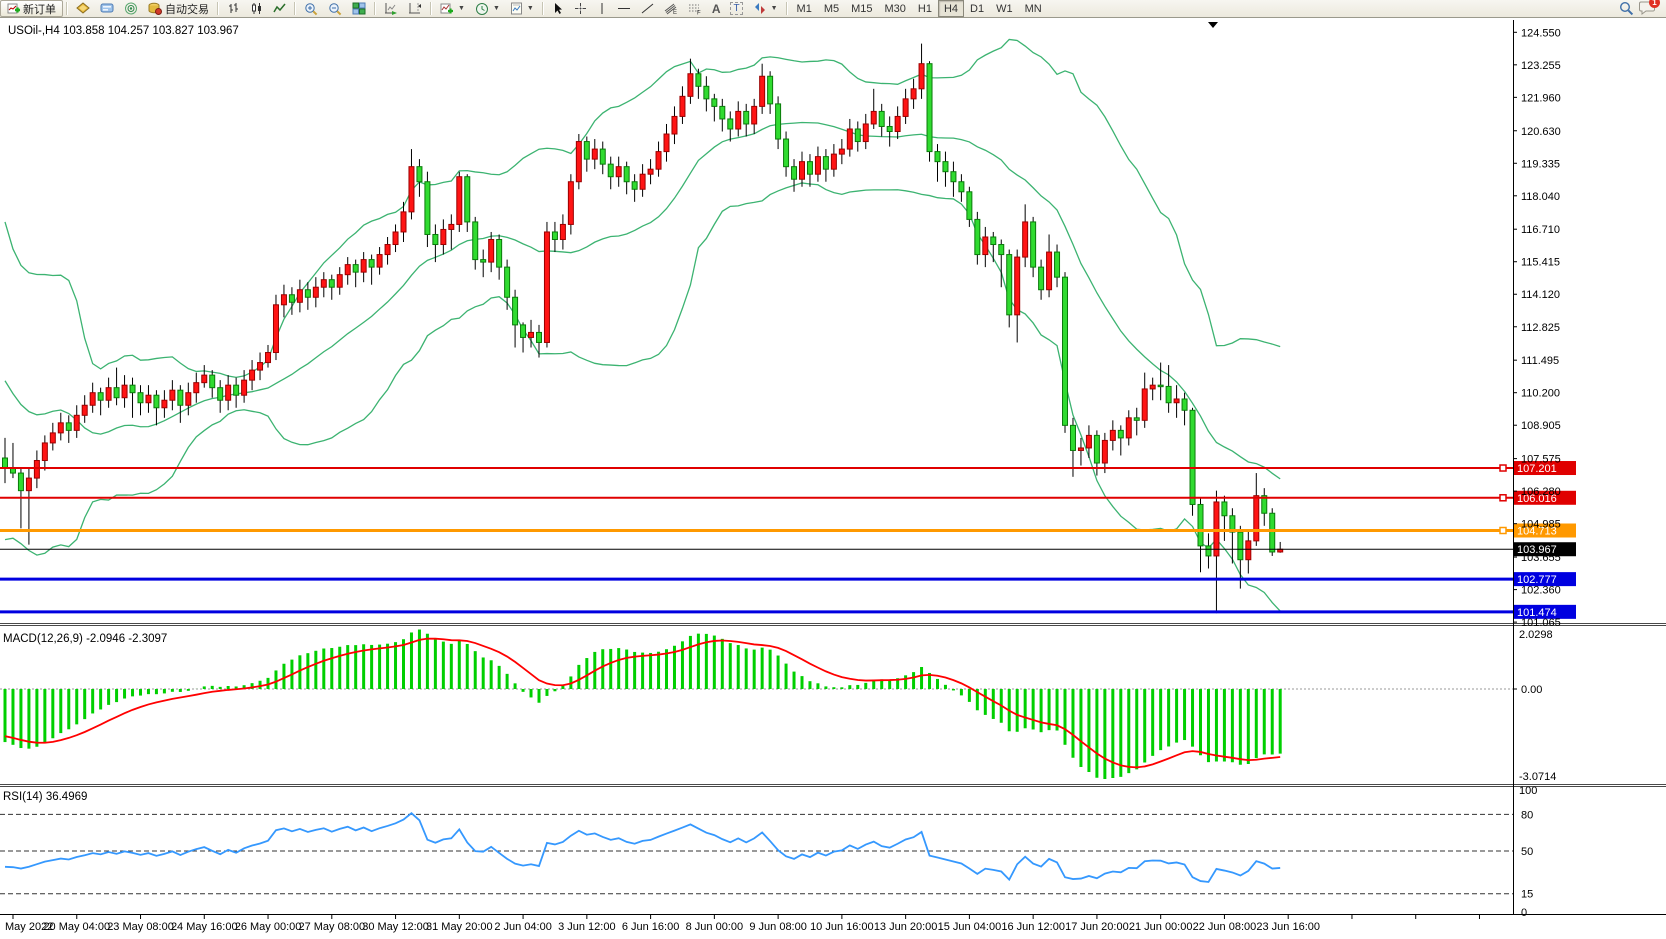 This screenshot has width=1666, height=939. Describe the element at coordinates (1626, 8) in the screenshot. I see `search-button` at that location.